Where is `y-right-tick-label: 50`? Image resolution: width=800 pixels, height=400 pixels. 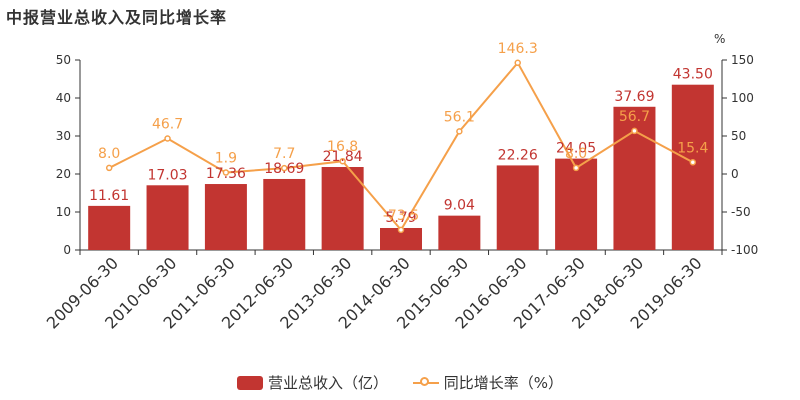 y-right-tick-label: 50 is located at coordinates (738, 136).